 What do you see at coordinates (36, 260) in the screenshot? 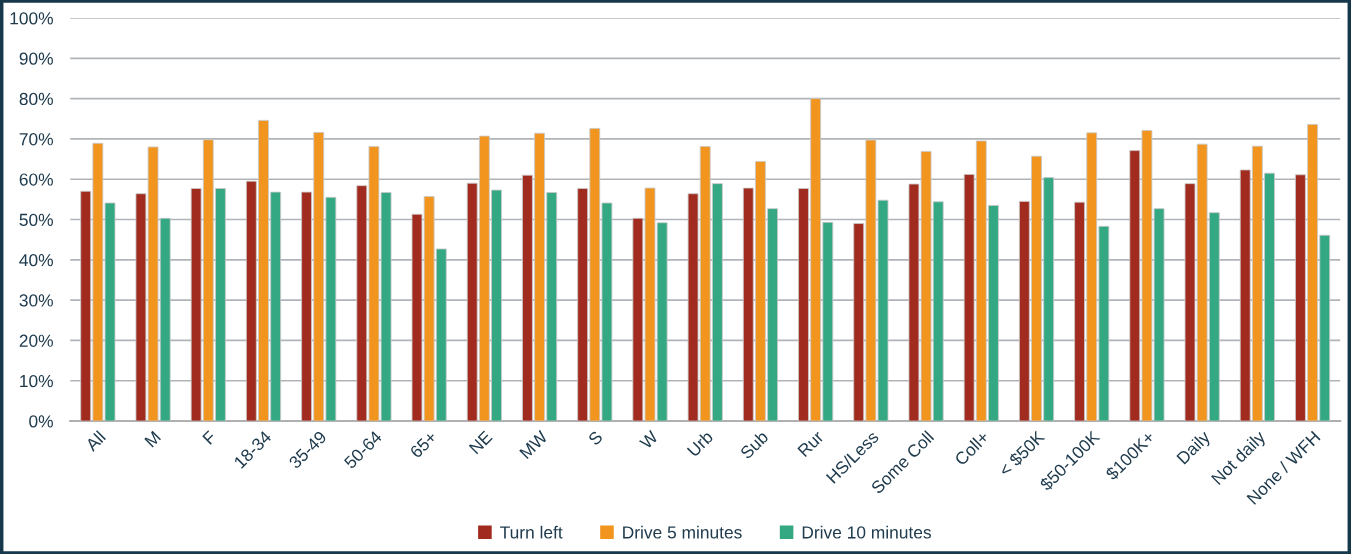
I see `y-tick-label: 40%` at bounding box center [36, 260].